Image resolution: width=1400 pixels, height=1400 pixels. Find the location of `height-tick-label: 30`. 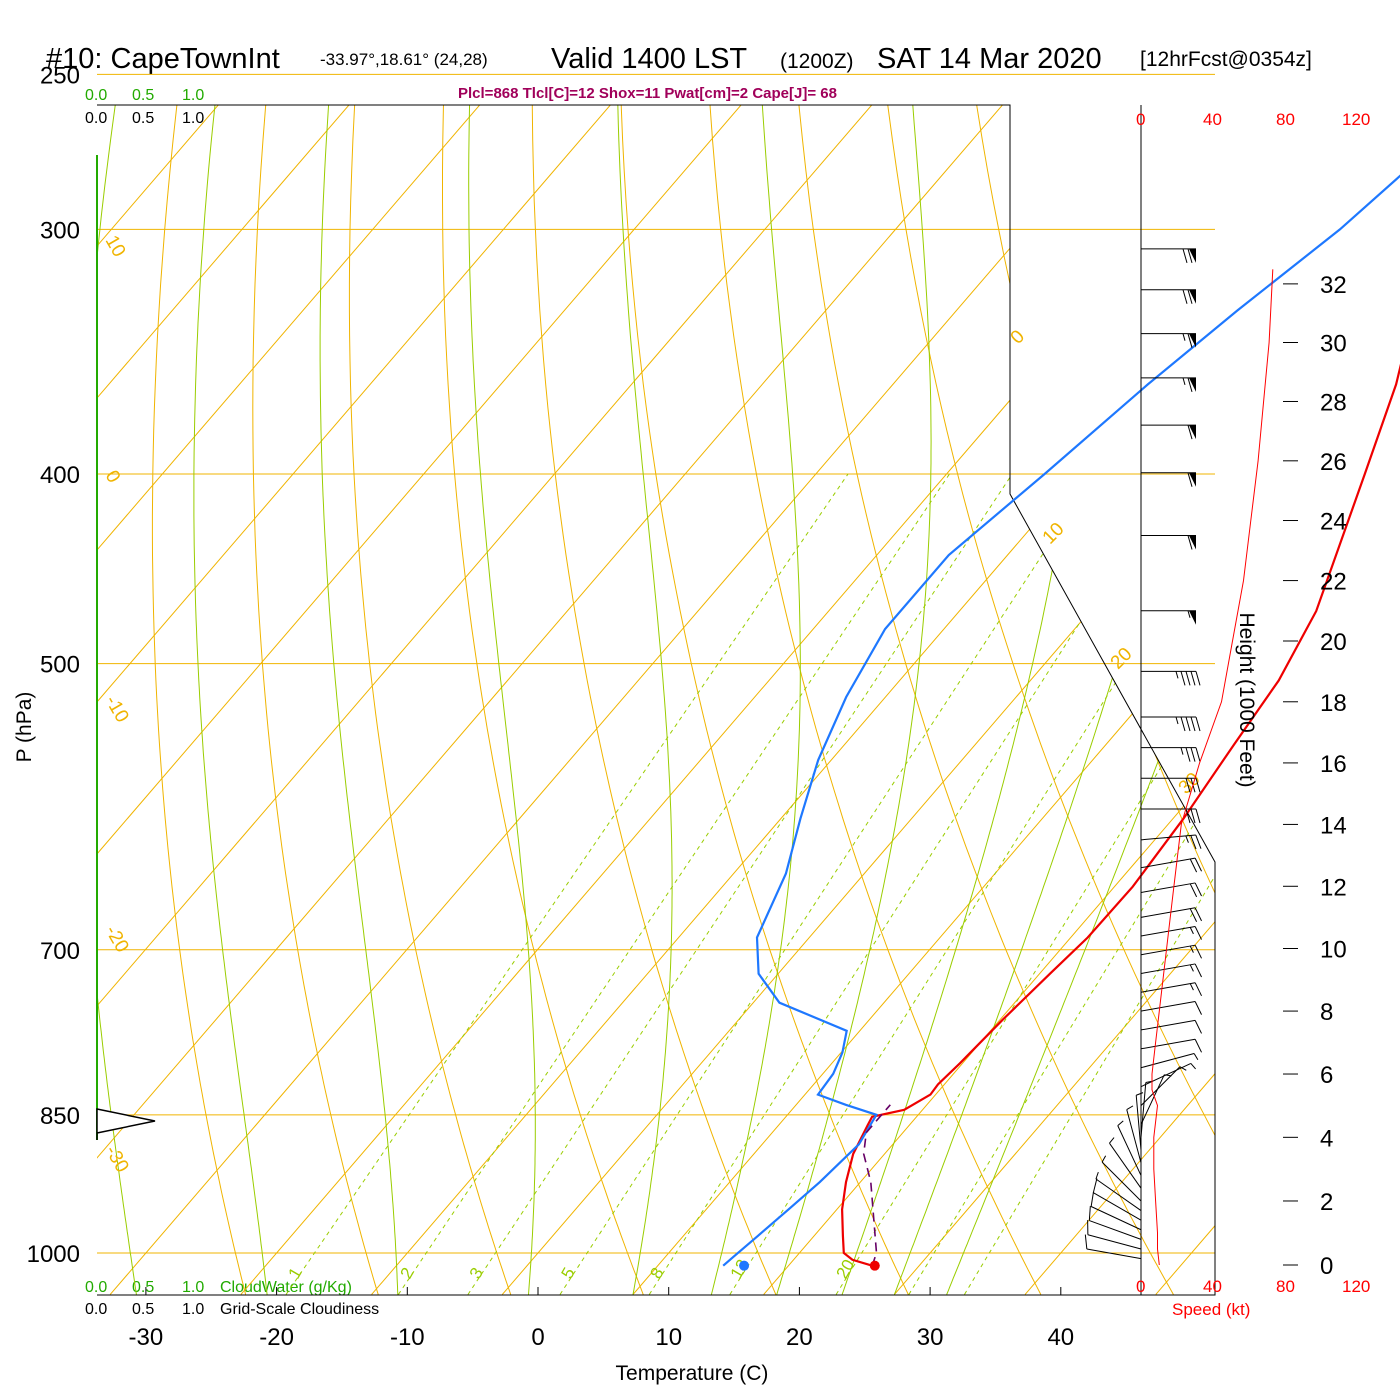

height-tick-label: 30 is located at coordinates (1333, 344).